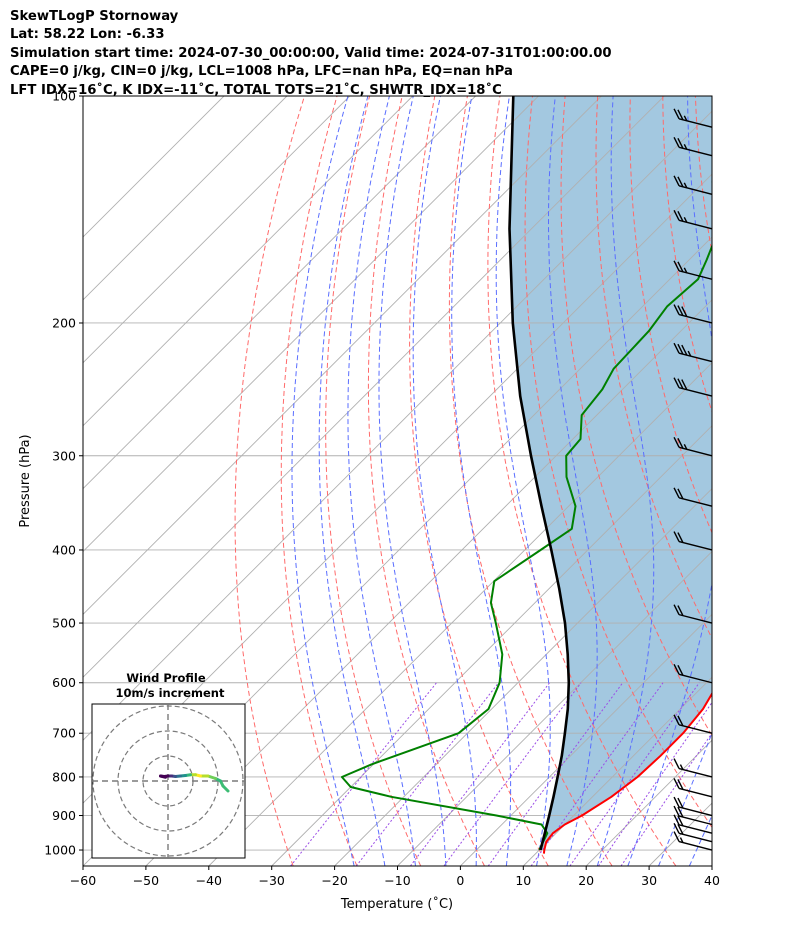 This screenshot has height=937, width=794. Describe the element at coordinates (170, 693) in the screenshot. I see `hodograph-subtitle: 10m/s increment` at that location.